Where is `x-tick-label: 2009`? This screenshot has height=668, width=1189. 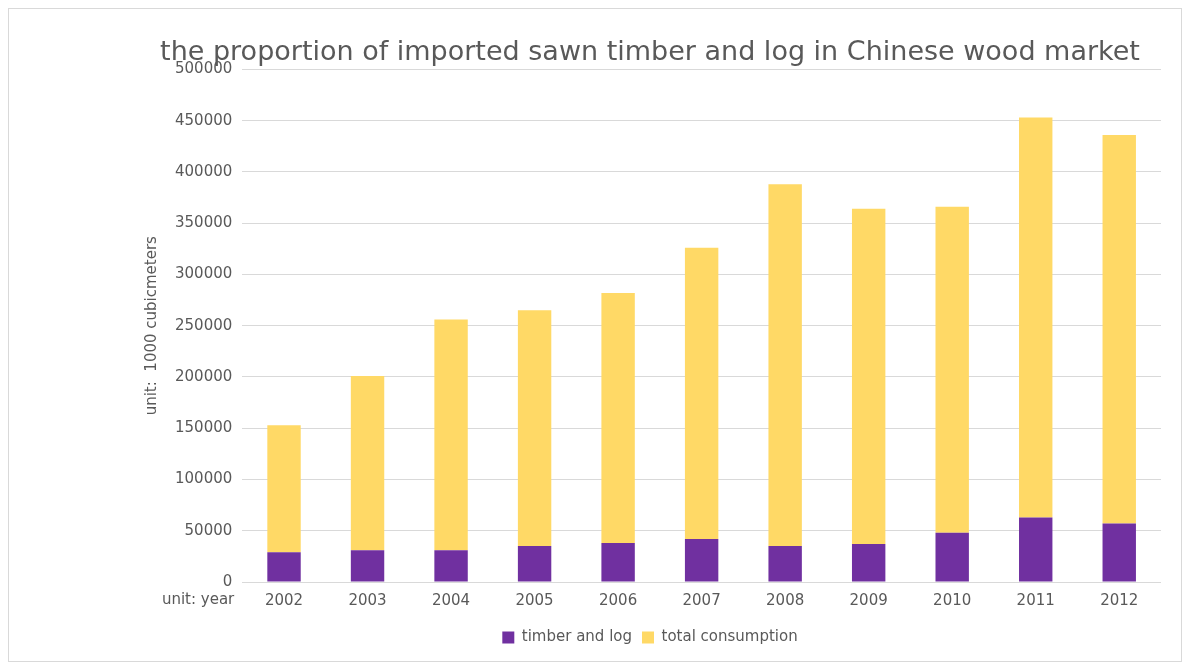
x-tick-label: 2009 is located at coordinates (868, 599).